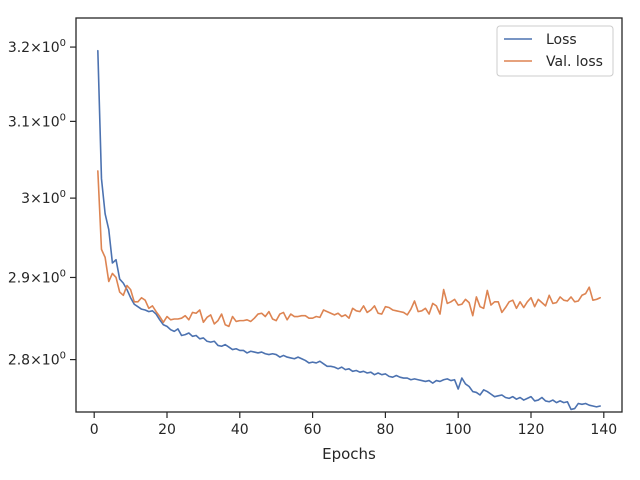 Image resolution: width=640 pixels, height=480 pixels. What do you see at coordinates (37, 360) in the screenshot?
I see `y-tick-label-2.8: 2.8×100` at bounding box center [37, 360].